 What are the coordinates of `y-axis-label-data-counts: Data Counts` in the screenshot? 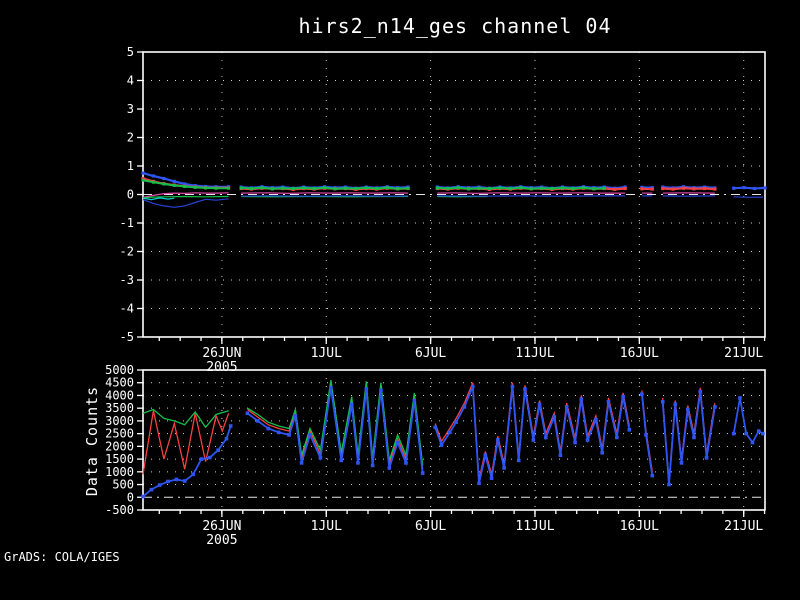 It's located at (92, 441).